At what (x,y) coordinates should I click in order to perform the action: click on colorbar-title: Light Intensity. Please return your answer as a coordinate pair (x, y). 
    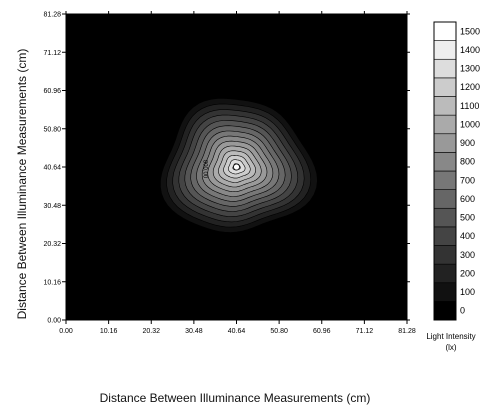
    Looking at the image, I should click on (450, 336).